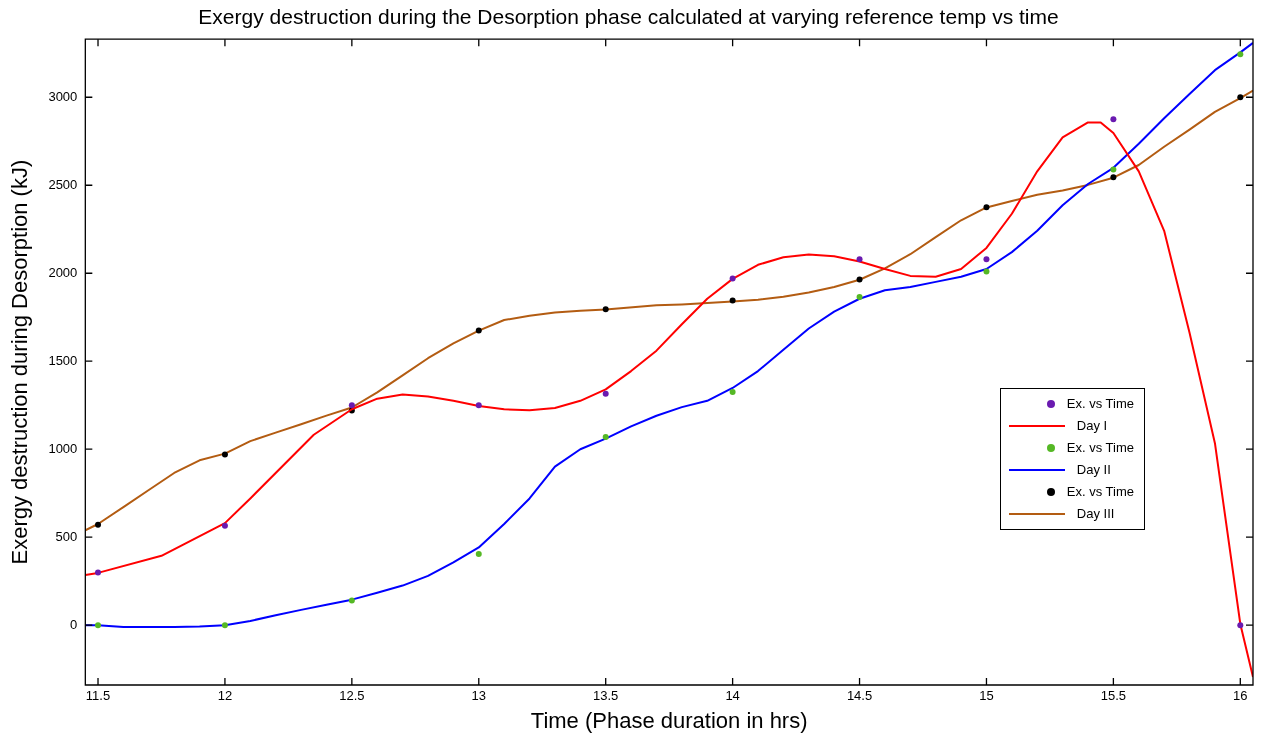 Image resolution: width=1261 pixels, height=743 pixels. What do you see at coordinates (63, 96) in the screenshot?
I see `y-tick-label: 3000` at bounding box center [63, 96].